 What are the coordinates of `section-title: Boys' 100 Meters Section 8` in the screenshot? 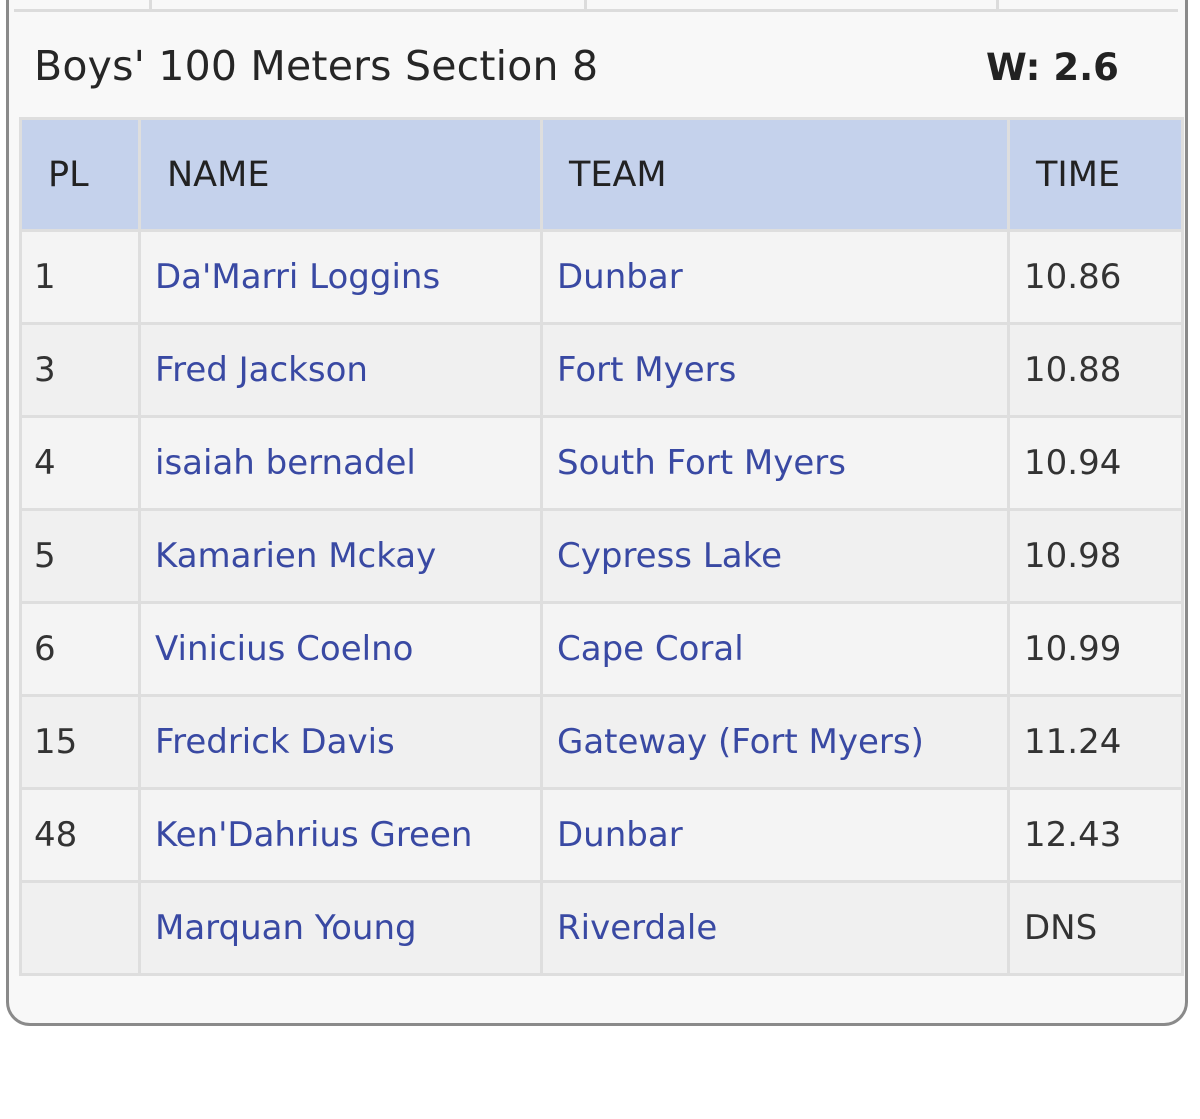 It's located at (316, 66).